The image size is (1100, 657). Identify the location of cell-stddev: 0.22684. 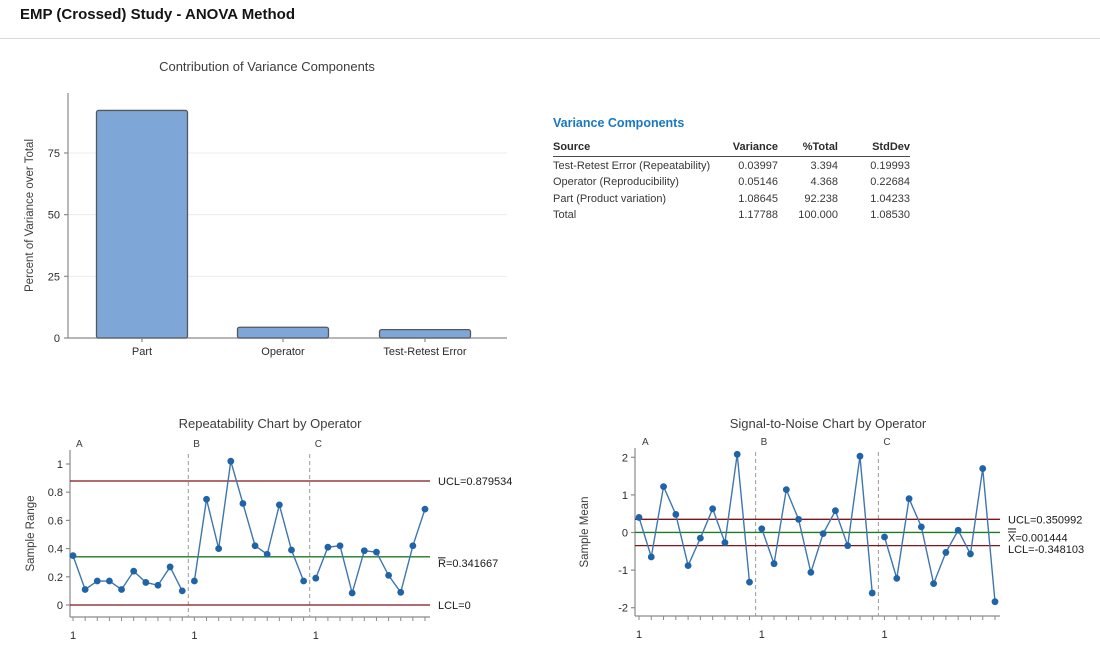
(890, 182).